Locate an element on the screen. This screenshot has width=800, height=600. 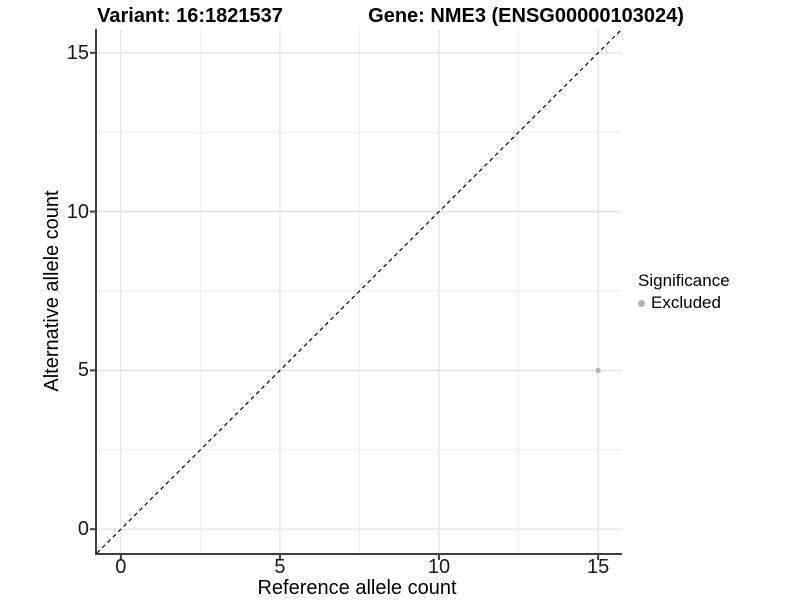
x-tick-label: 15 is located at coordinates (598, 567).